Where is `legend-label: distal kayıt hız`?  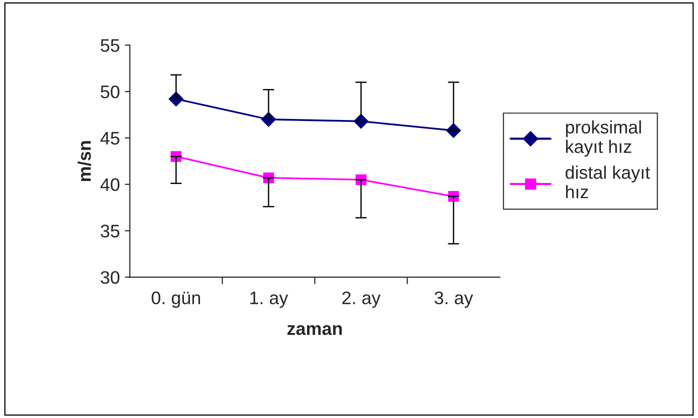 legend-label: distal kayıt hız is located at coordinates (608, 182).